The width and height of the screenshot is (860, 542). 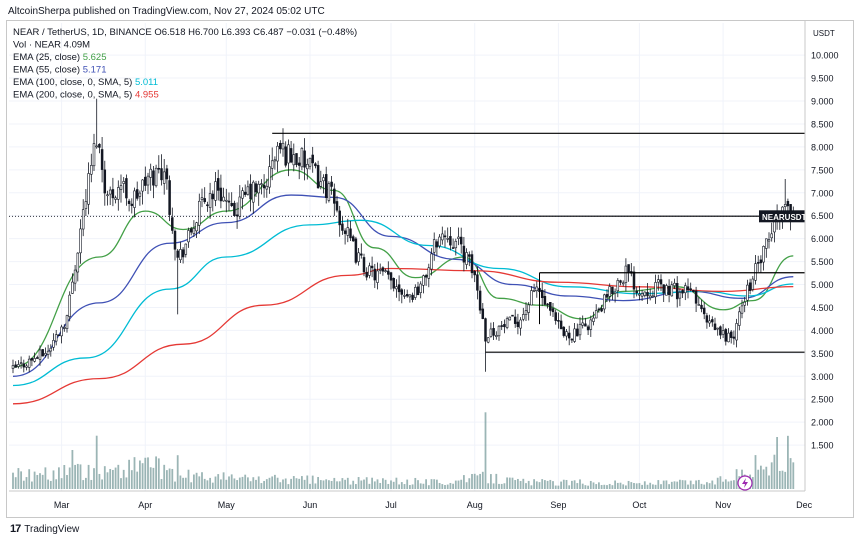 What do you see at coordinates (74, 95) in the screenshot?
I see `legend-indicator-label: EMA (200, close, 0, SMA, 5)` at bounding box center [74, 95].